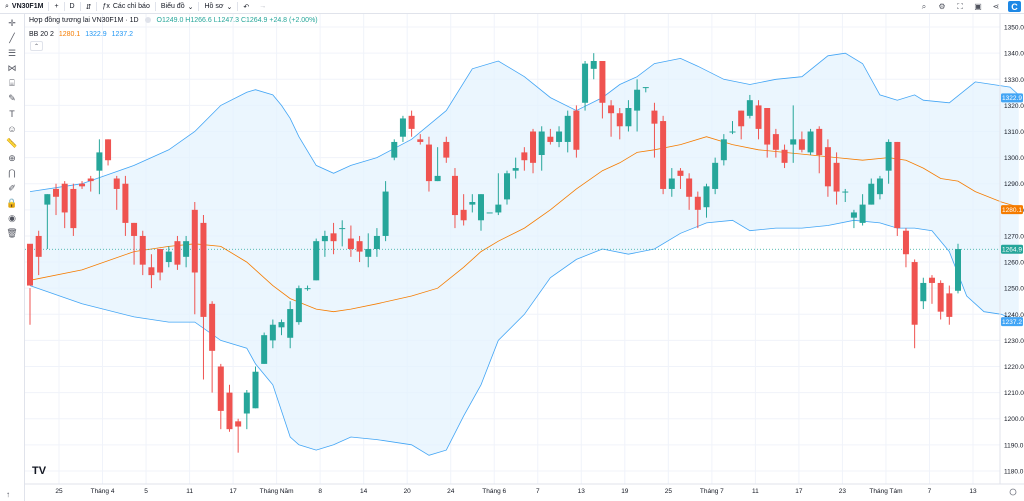 The width and height of the screenshot is (1024, 501). Describe the element at coordinates (12, 128) in the screenshot. I see `emoji-icon: ☺` at that location.